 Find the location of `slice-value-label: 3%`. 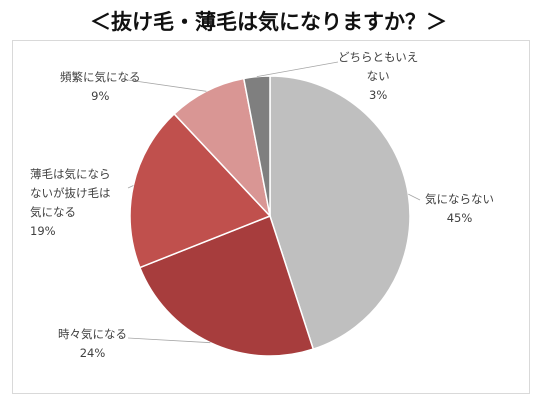

slice-value-label: 3% is located at coordinates (378, 95).